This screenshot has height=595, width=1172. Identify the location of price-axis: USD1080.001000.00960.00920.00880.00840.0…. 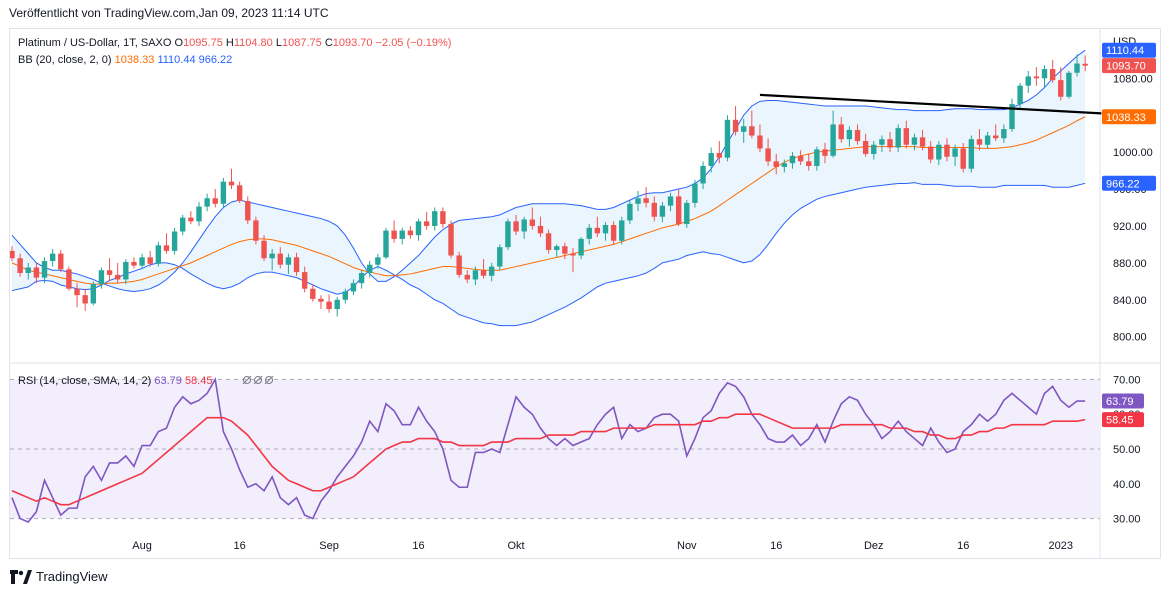
(1129, 281).